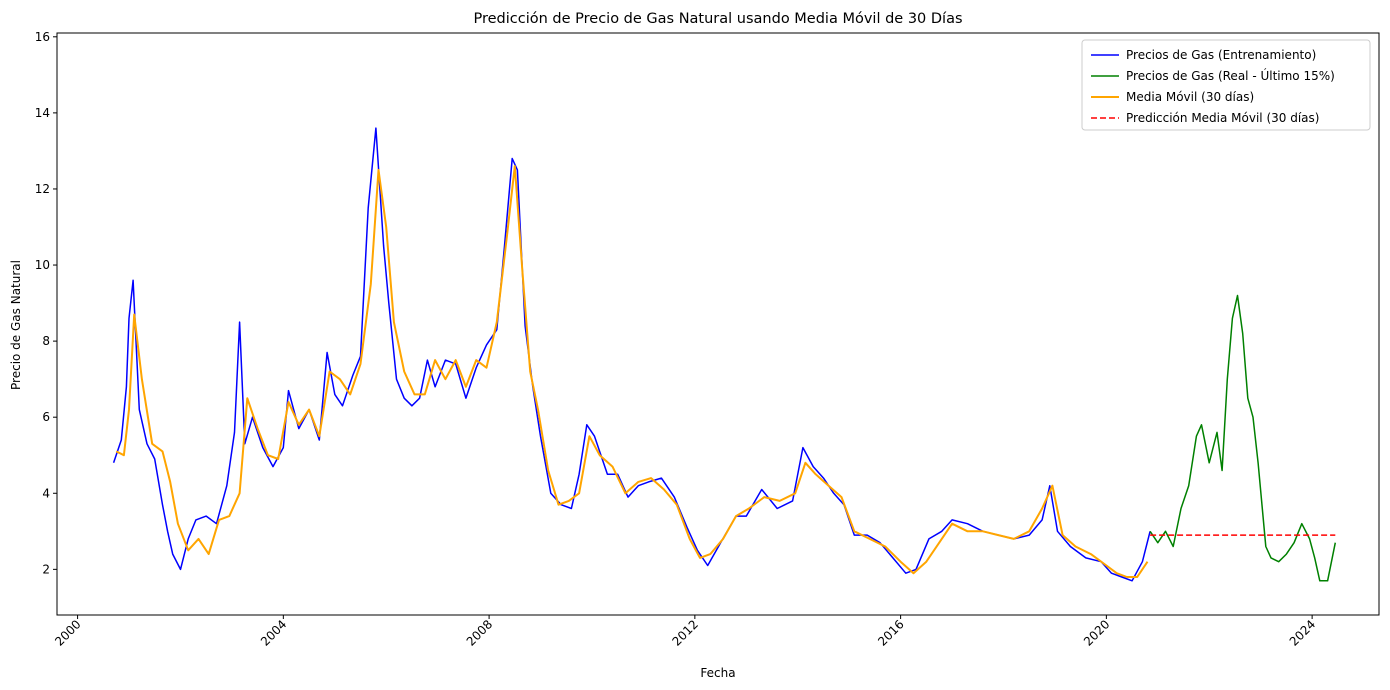  Describe the element at coordinates (42, 113) in the screenshot. I see `y-tick-label: 14` at that location.